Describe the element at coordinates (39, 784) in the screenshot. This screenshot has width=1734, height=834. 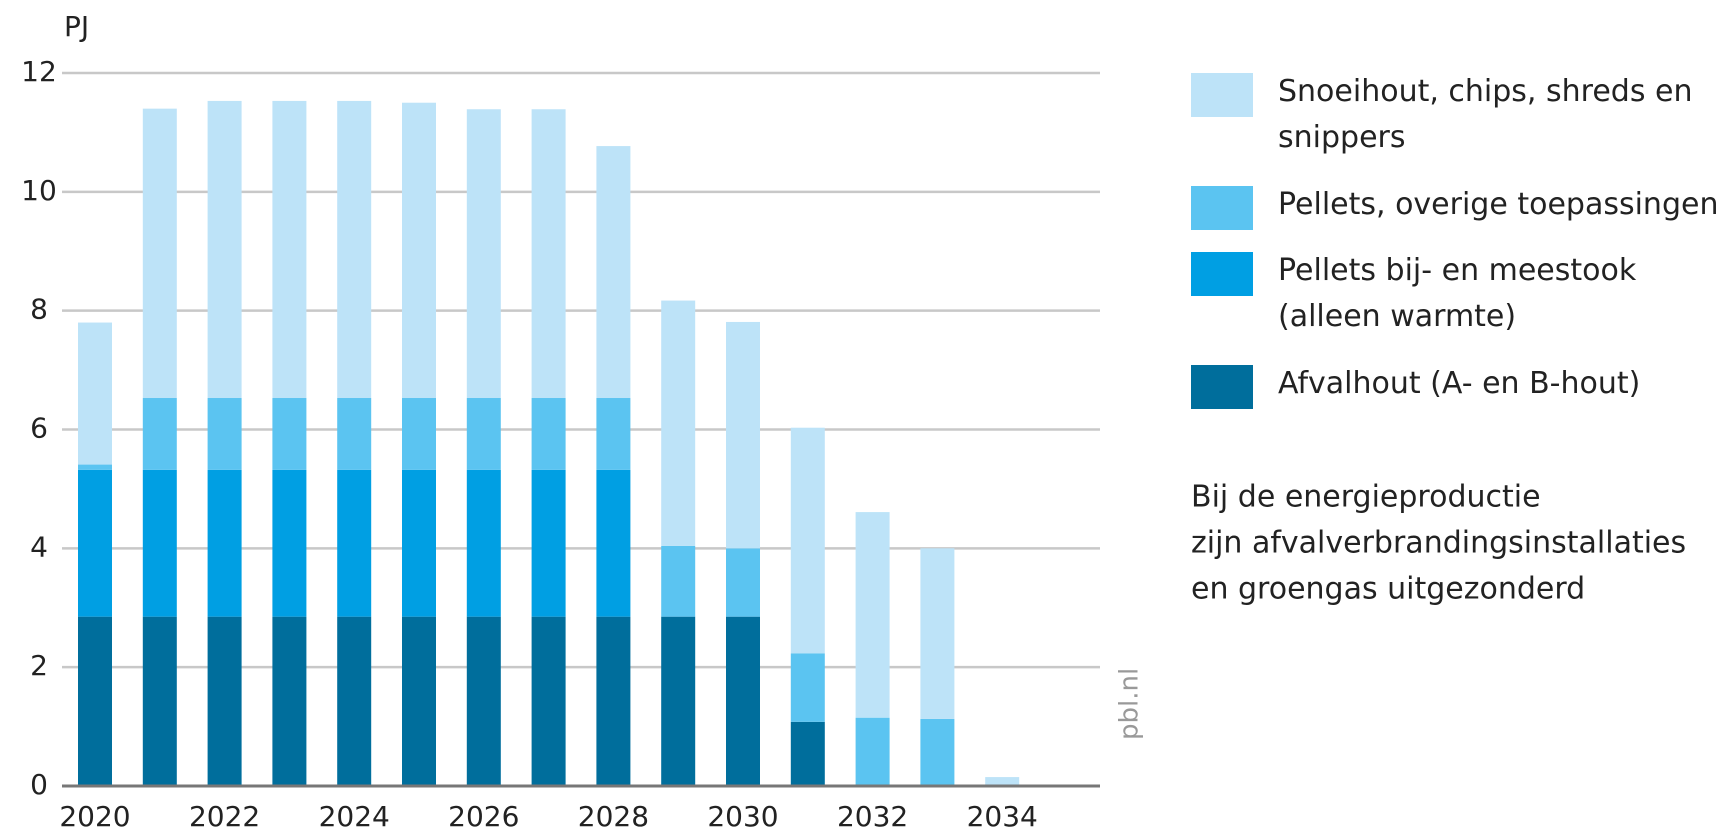
I see `y-tick-label: 0` at that location.